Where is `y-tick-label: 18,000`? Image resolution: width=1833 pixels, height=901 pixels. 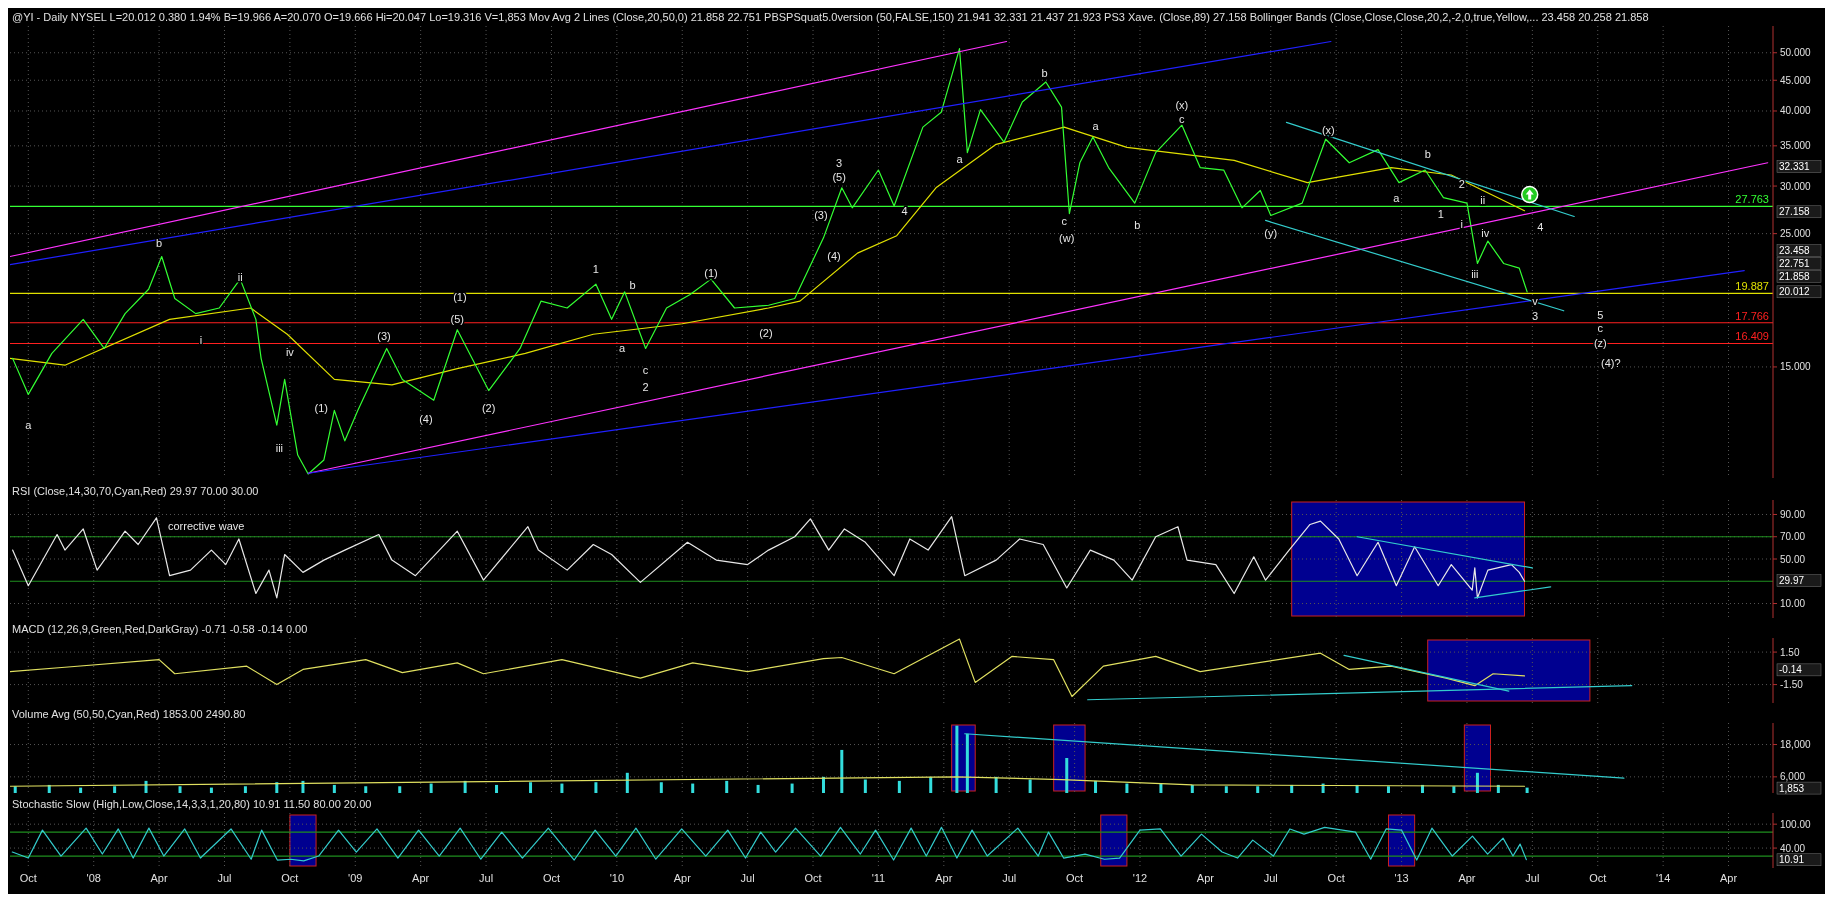
y-tick-label: 18,000 is located at coordinates (1796, 745).